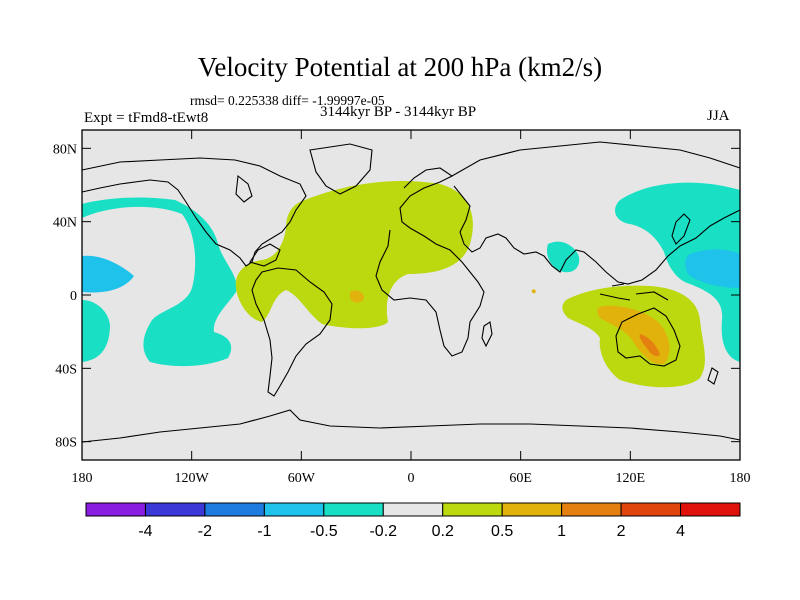 Image resolution: width=800 pixels, height=600 pixels. I want to click on region-west-pacific-negative-core, so click(712, 268).